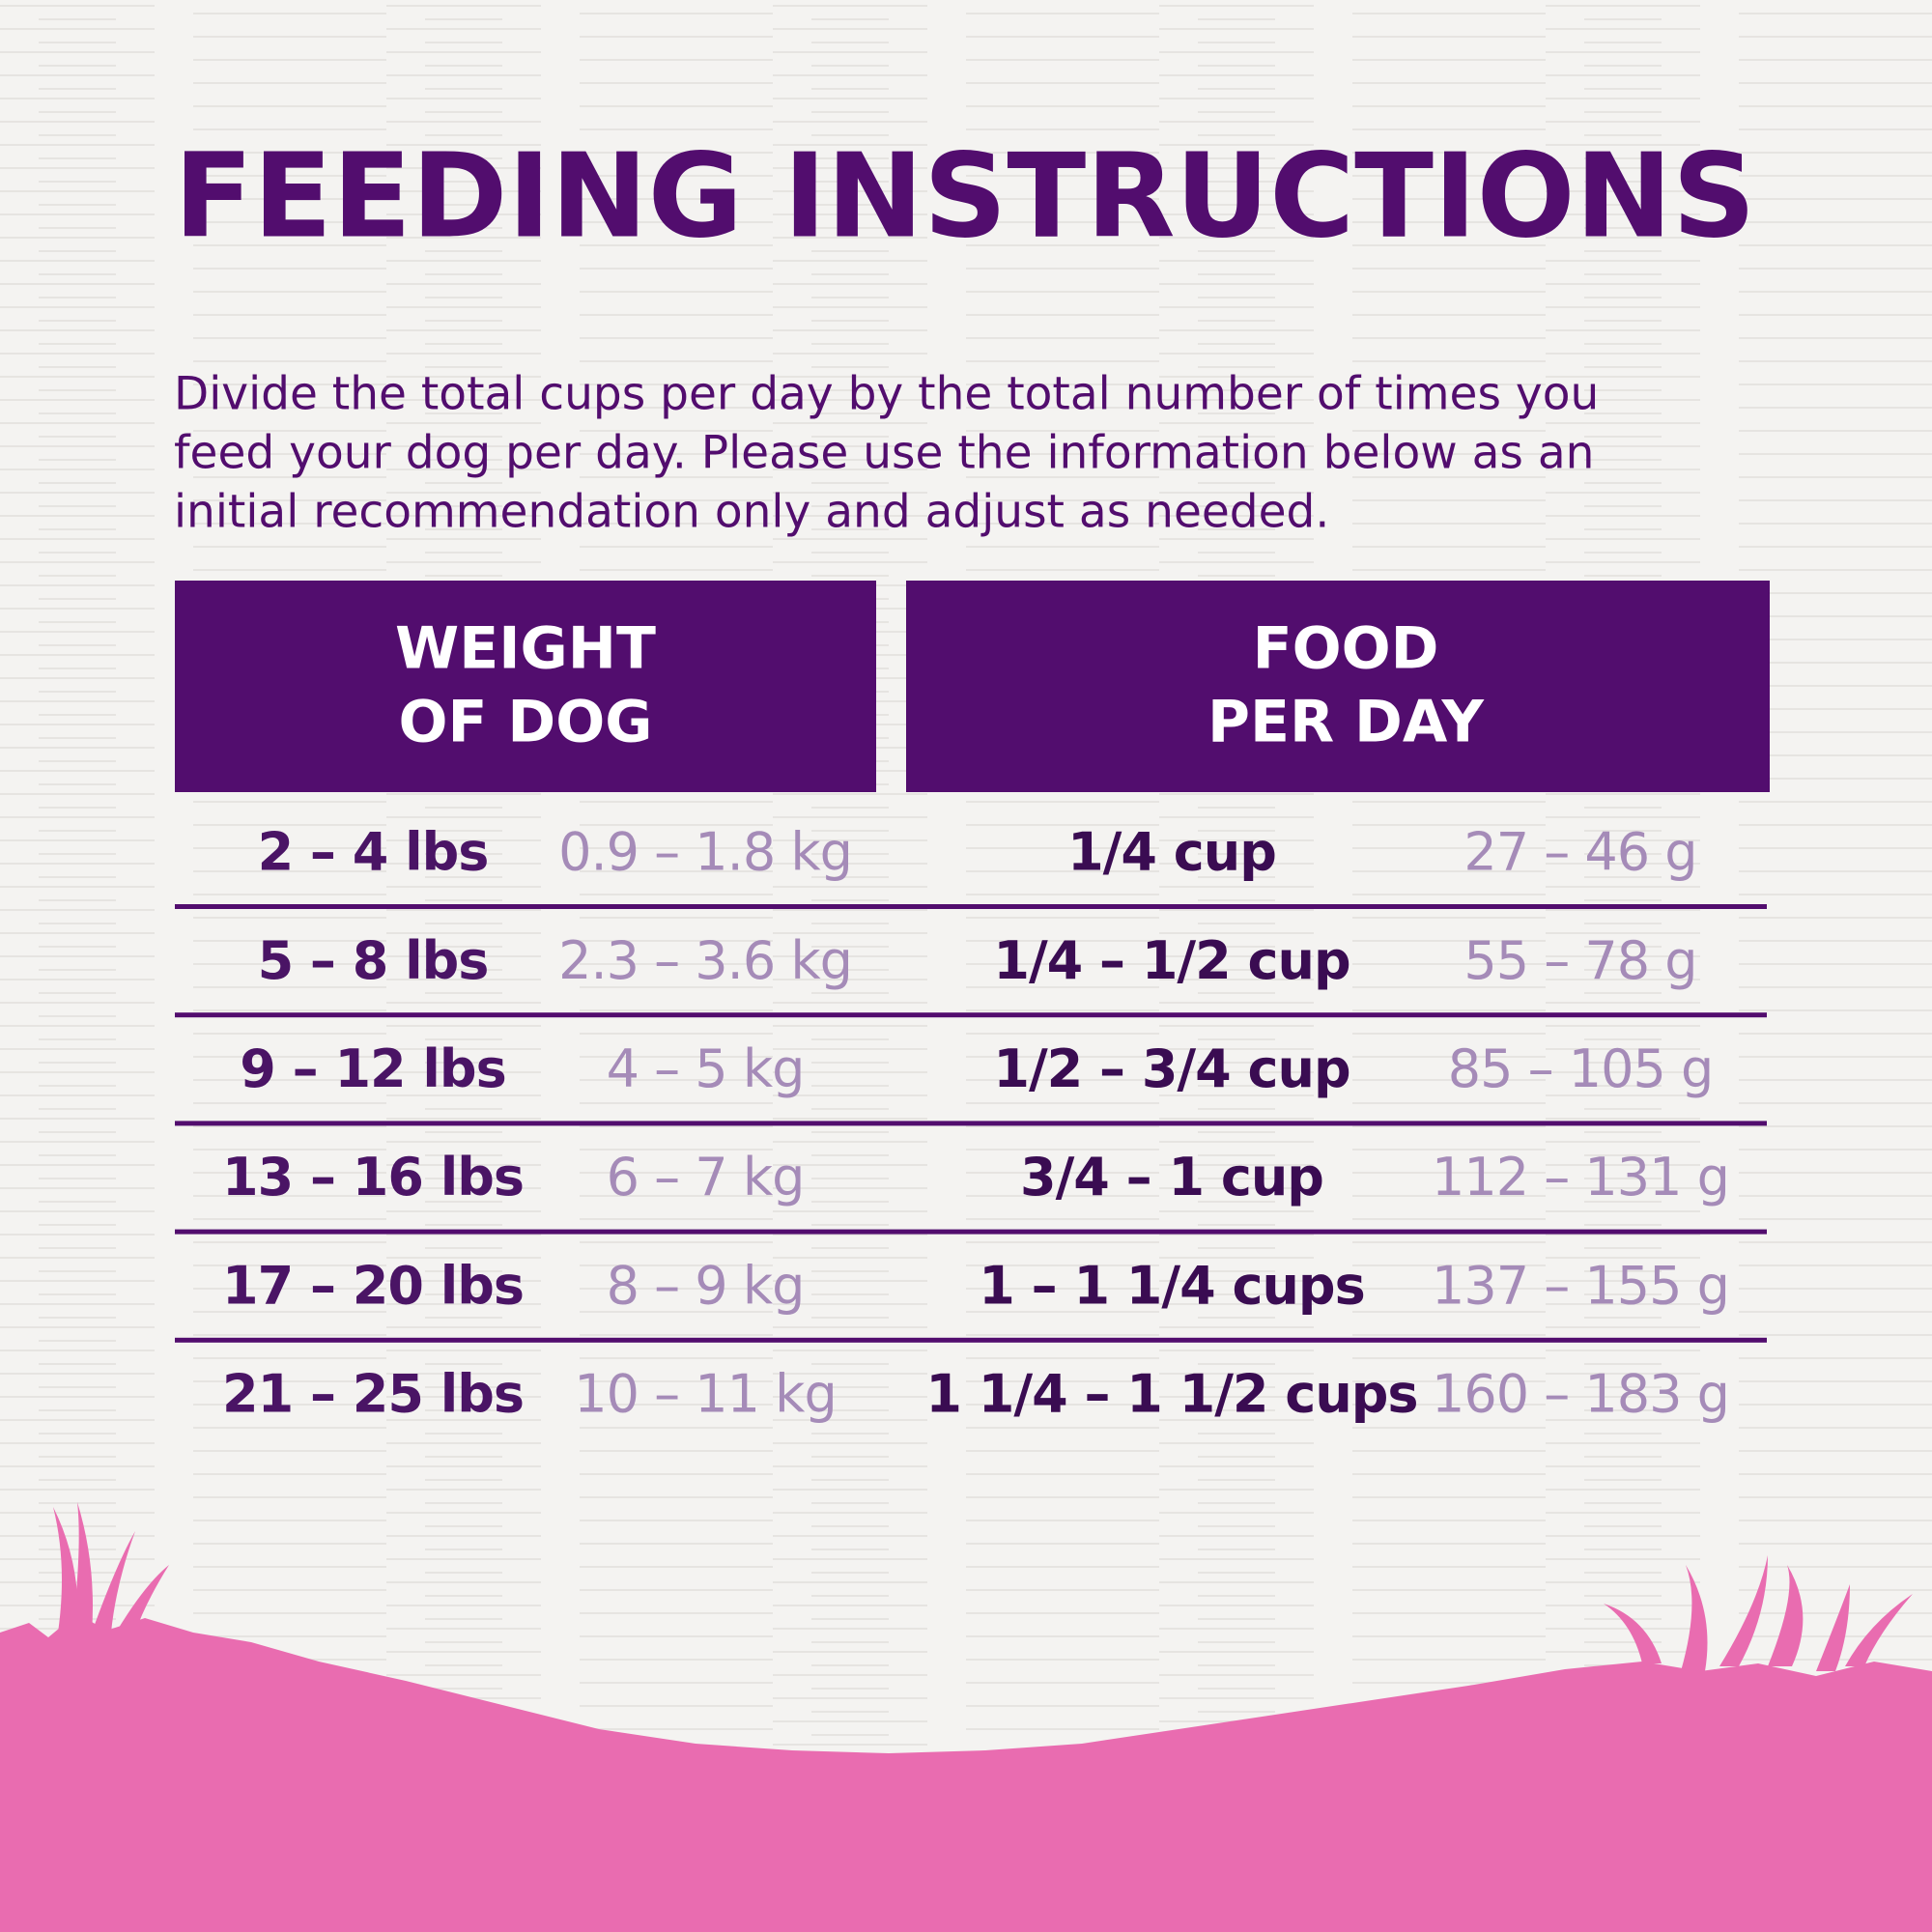  Describe the element at coordinates (706, 1285) in the screenshot. I see `weight-kg: 8 – 9 kg` at that location.